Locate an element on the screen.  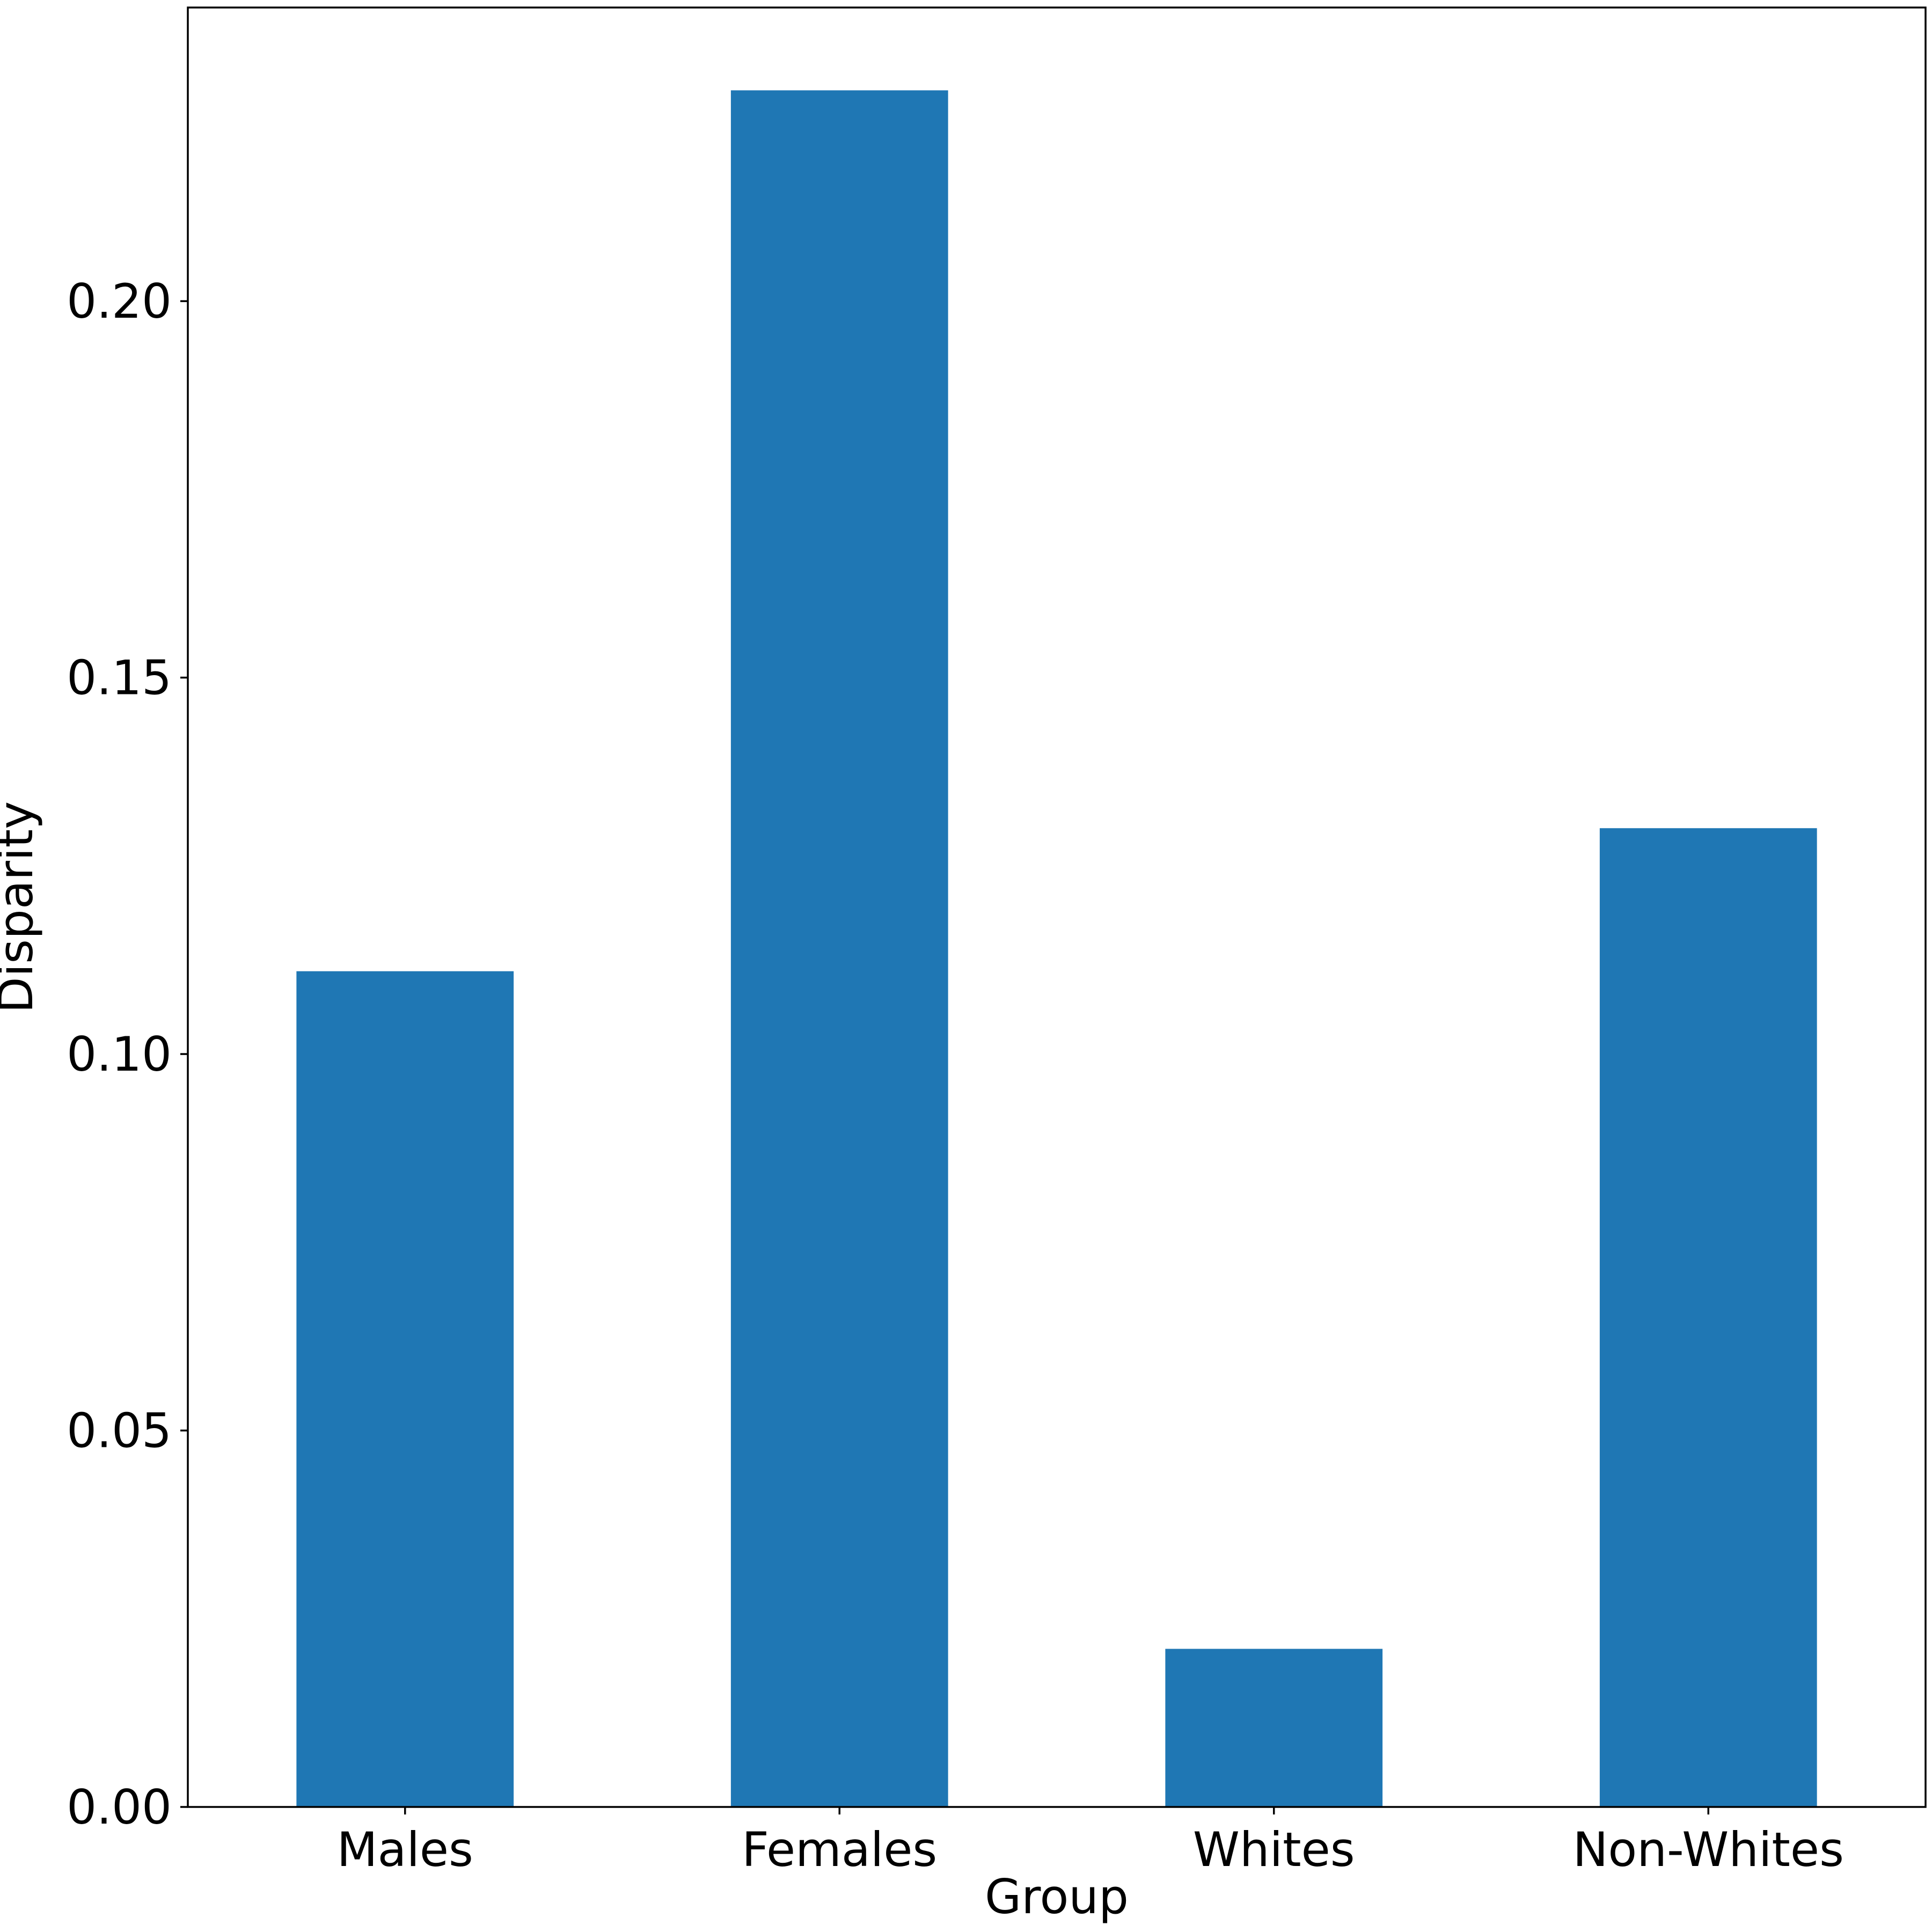
x-axis-ticks: Males Females Whites Non-Whites is located at coordinates (1090, 1842).